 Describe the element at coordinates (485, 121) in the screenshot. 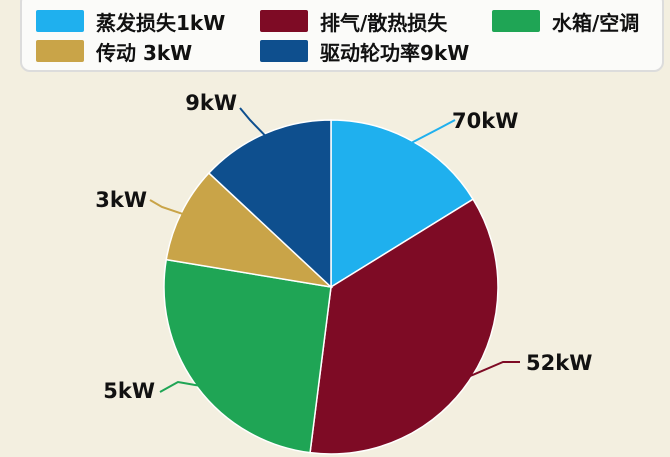

I see `pie-data-label: 70kW` at that location.